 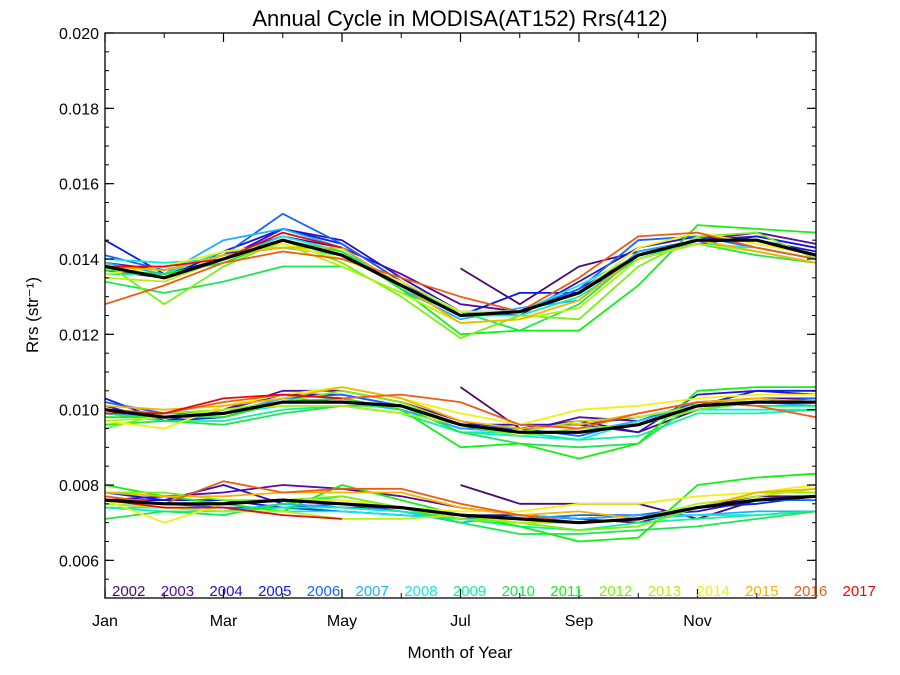 What do you see at coordinates (469, 591) in the screenshot?
I see `legend-label-2009: 2009` at bounding box center [469, 591].